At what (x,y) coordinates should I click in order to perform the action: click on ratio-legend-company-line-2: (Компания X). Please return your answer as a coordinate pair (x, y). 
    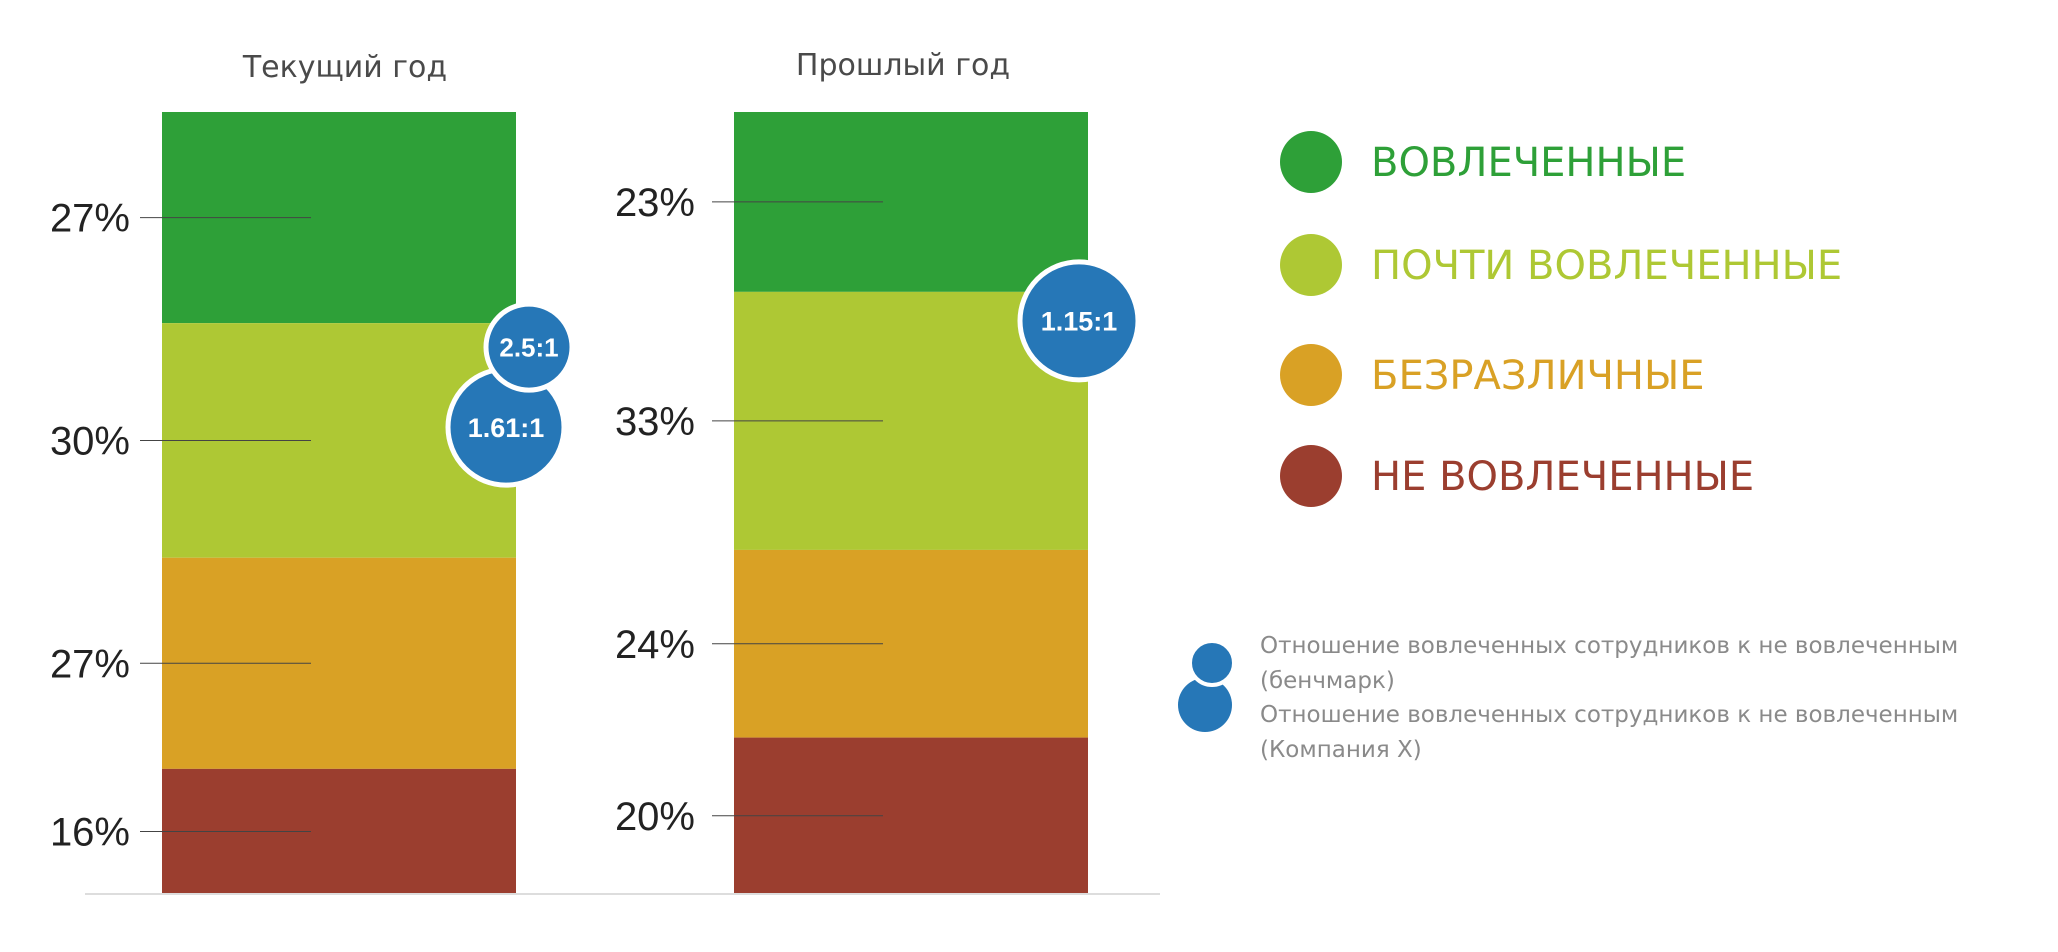
    Looking at the image, I should click on (1341, 750).